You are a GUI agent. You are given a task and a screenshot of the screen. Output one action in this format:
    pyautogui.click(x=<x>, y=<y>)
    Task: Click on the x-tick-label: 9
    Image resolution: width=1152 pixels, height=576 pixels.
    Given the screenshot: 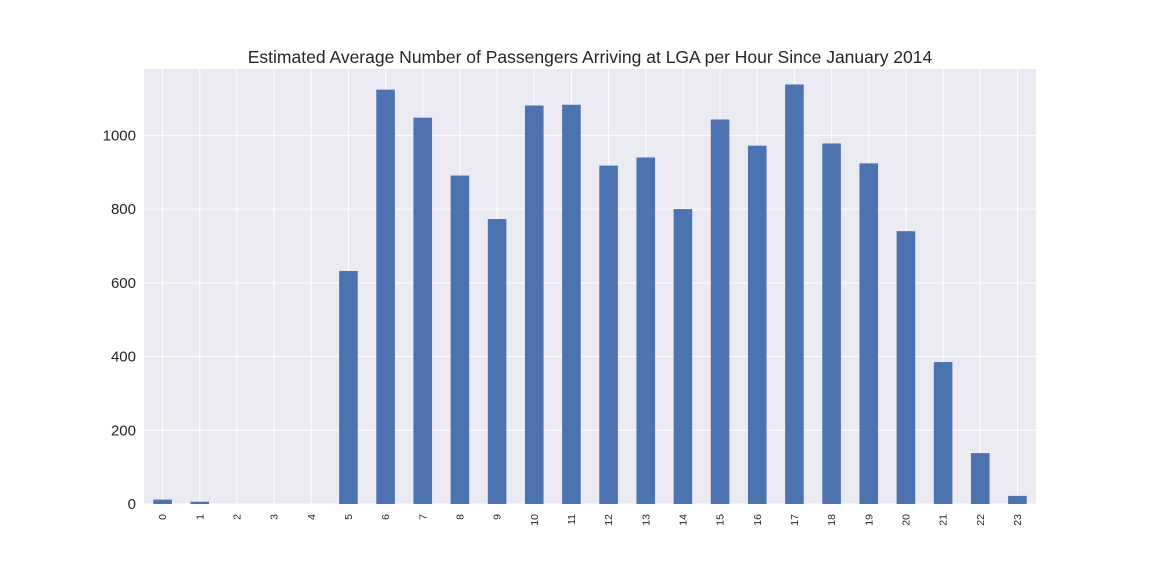 What is the action you would take?
    pyautogui.click(x=498, y=517)
    